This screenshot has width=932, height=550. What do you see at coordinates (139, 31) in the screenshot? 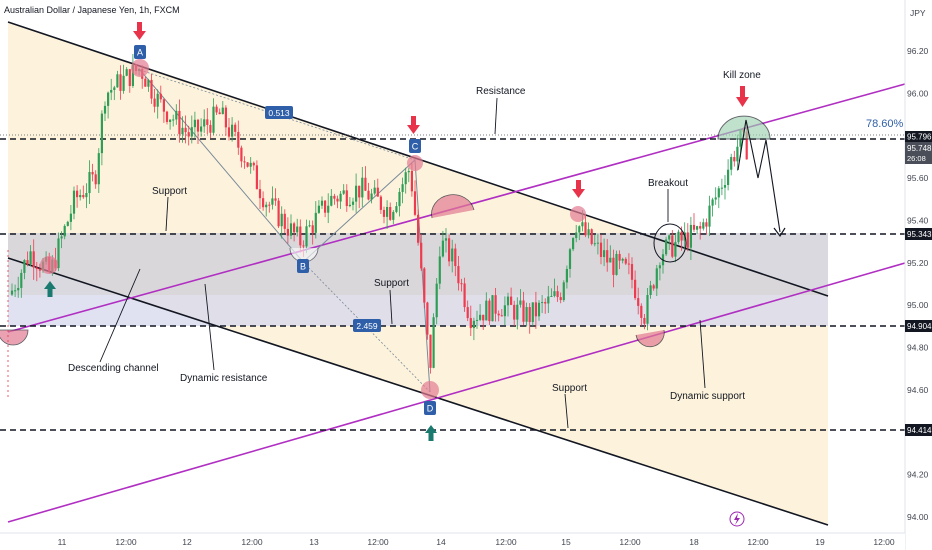
I see `down-arrow-a` at bounding box center [139, 31].